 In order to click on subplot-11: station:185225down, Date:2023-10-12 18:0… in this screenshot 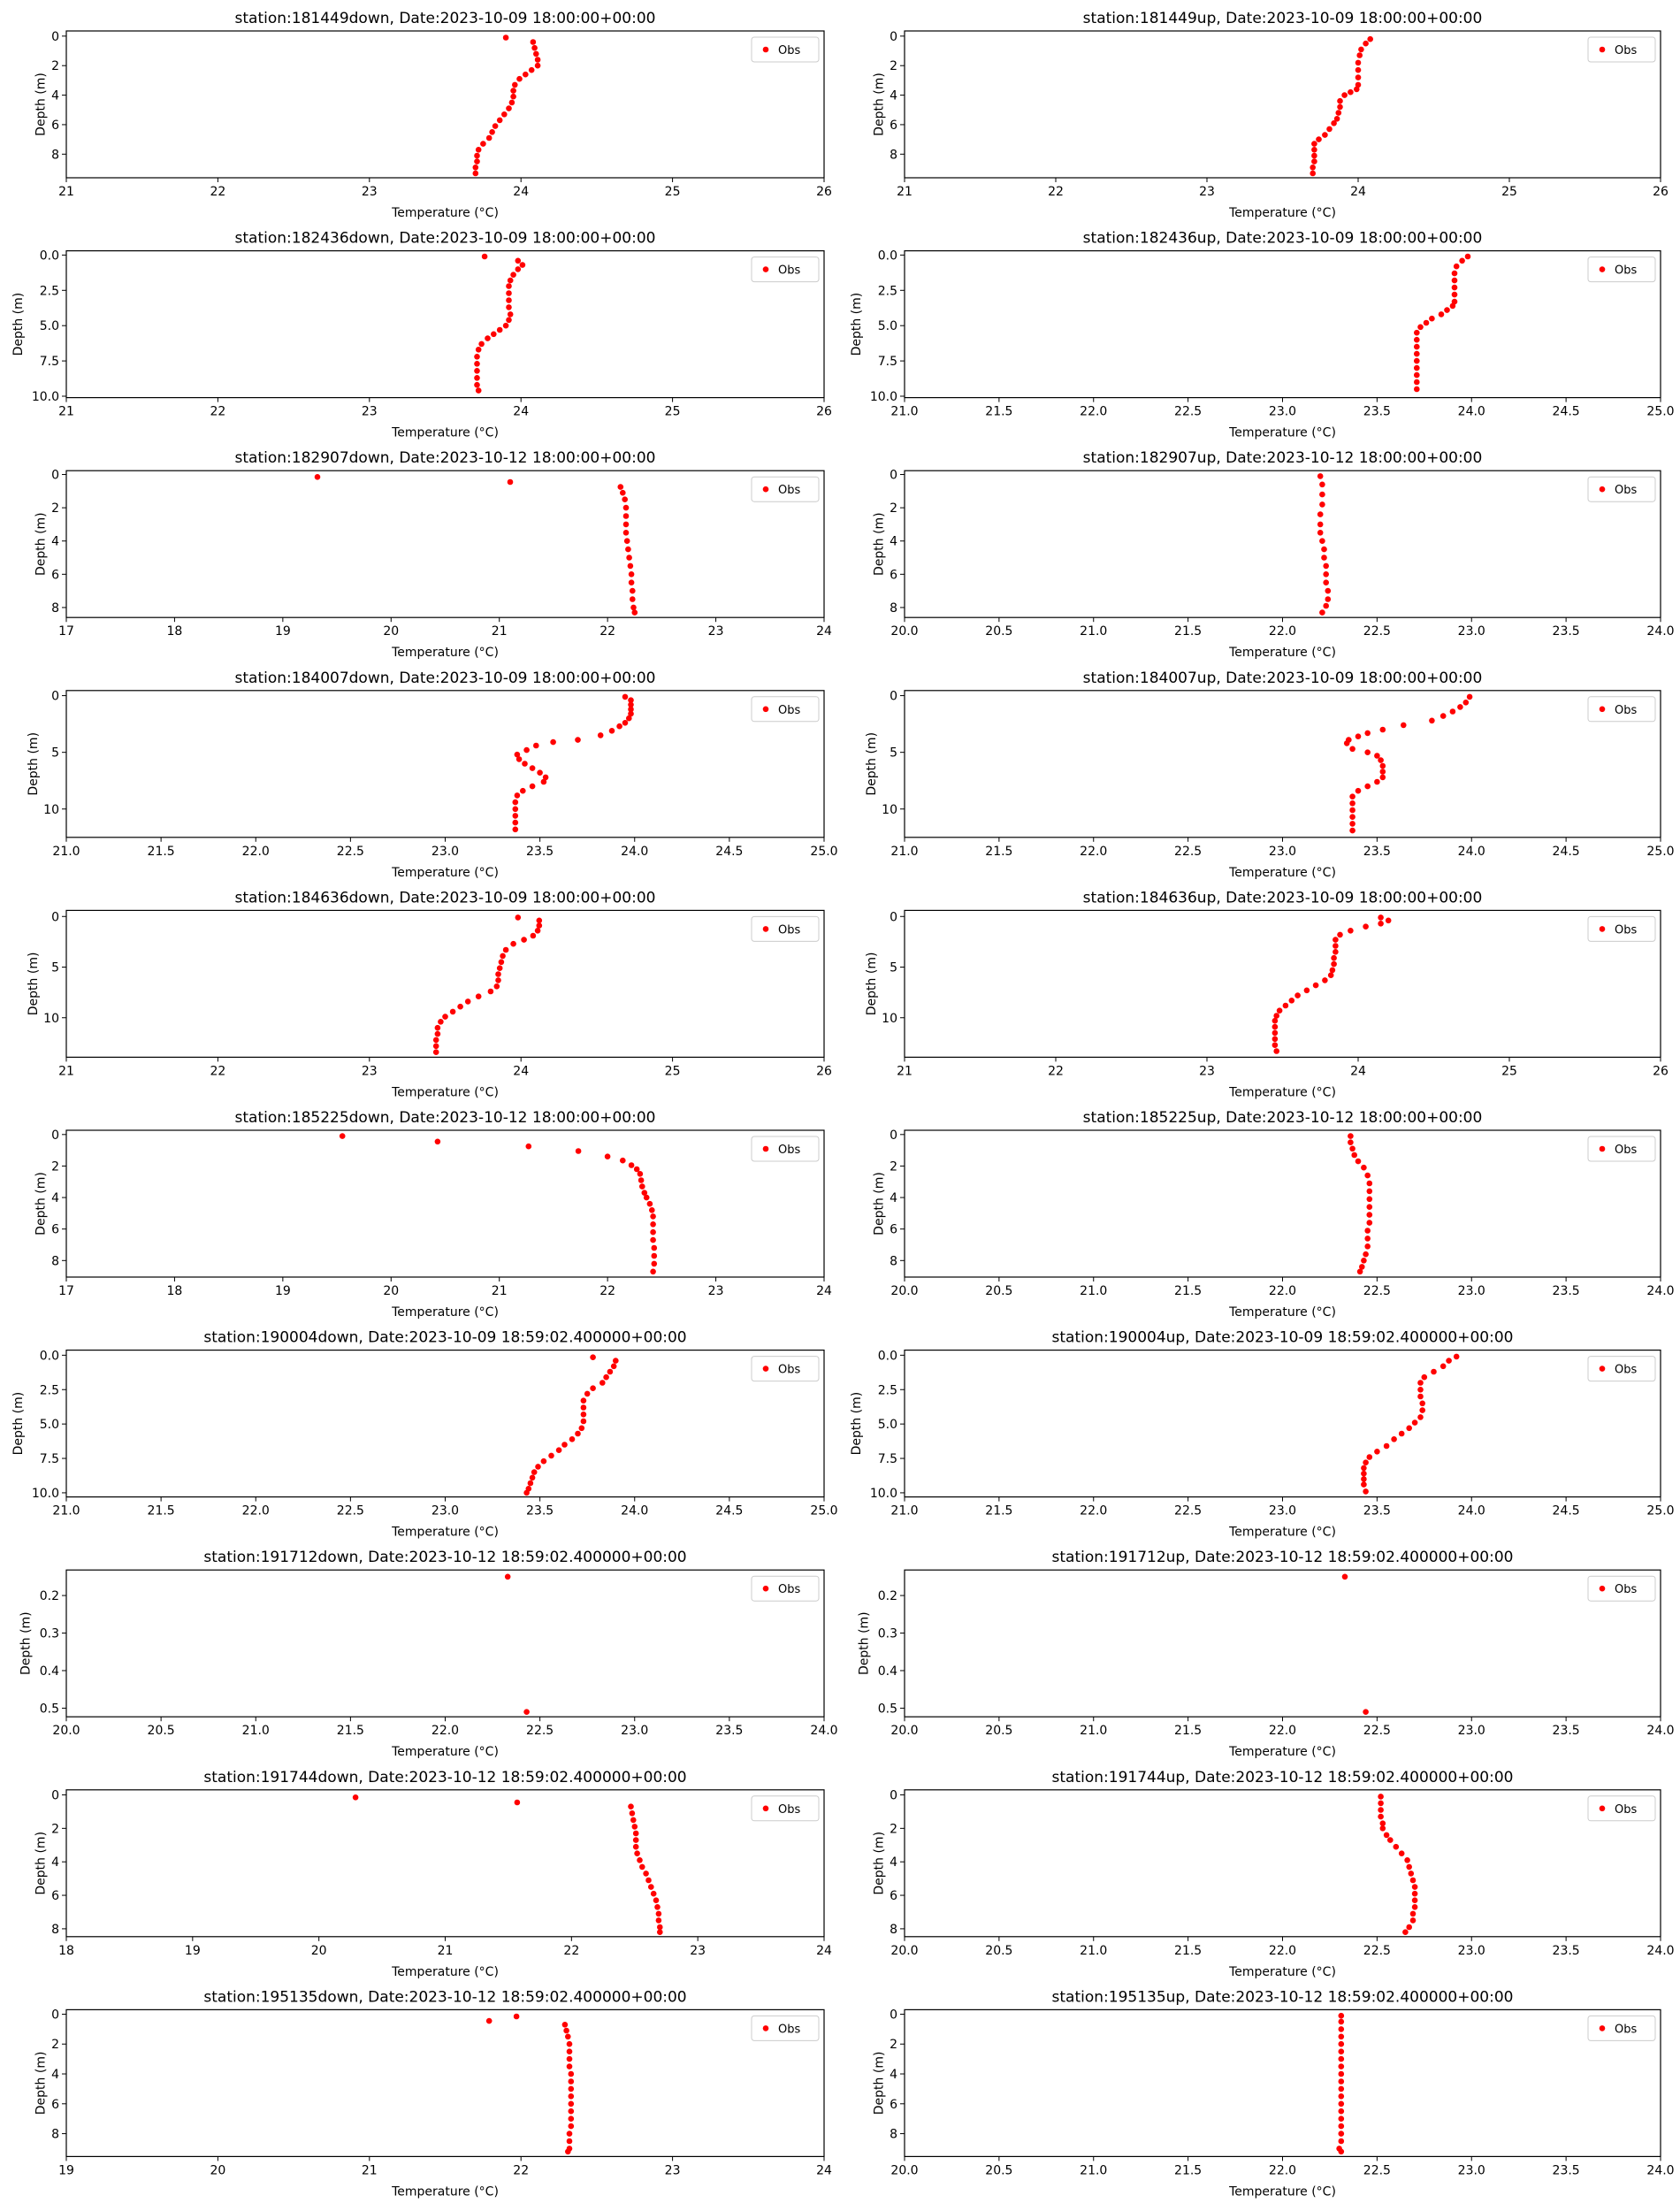, I will do `click(433, 1214)`.